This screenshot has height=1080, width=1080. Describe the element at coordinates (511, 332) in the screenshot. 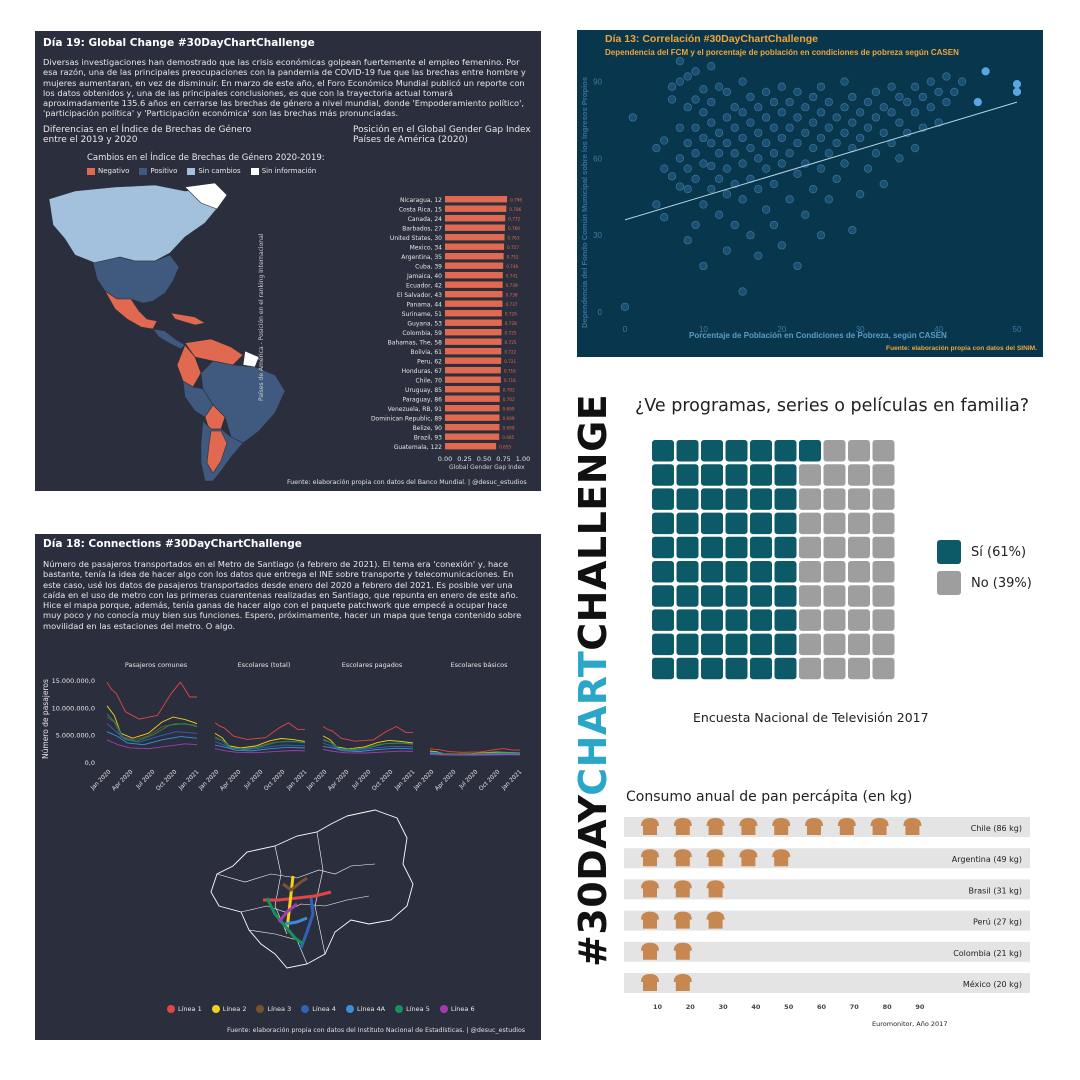

I see `bar-value-label: 0.725` at that location.